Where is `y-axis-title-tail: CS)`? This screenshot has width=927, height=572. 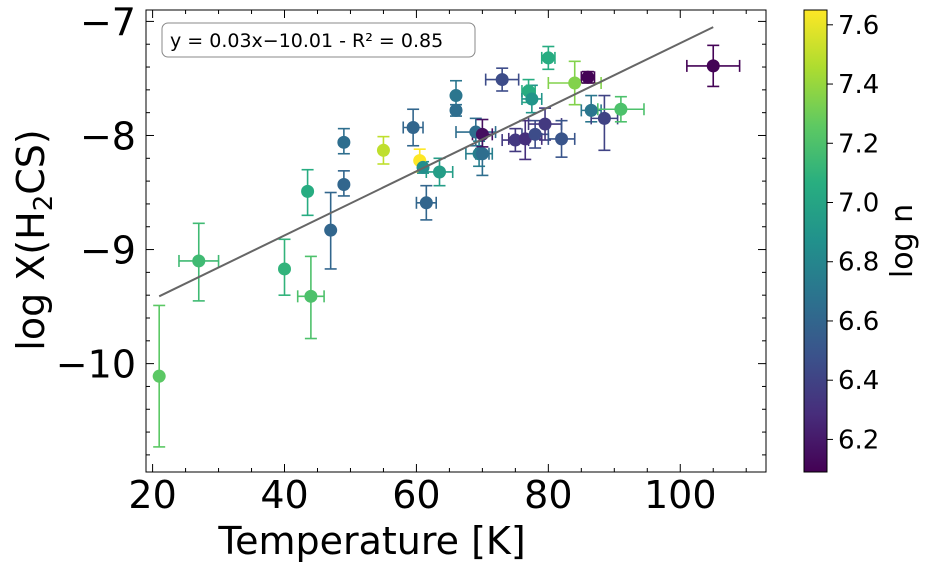
y-axis-title-tail: CS) is located at coordinates (31, 161).